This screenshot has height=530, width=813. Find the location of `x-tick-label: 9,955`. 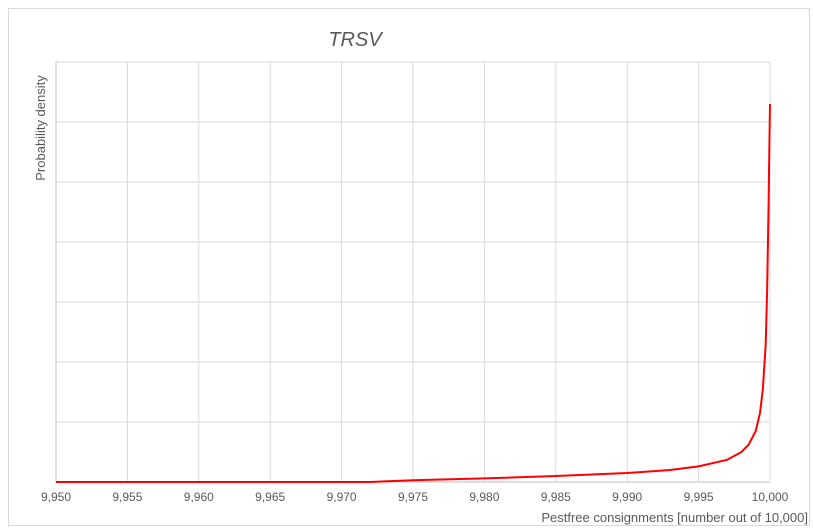

x-tick-label: 9,955 is located at coordinates (127, 497).